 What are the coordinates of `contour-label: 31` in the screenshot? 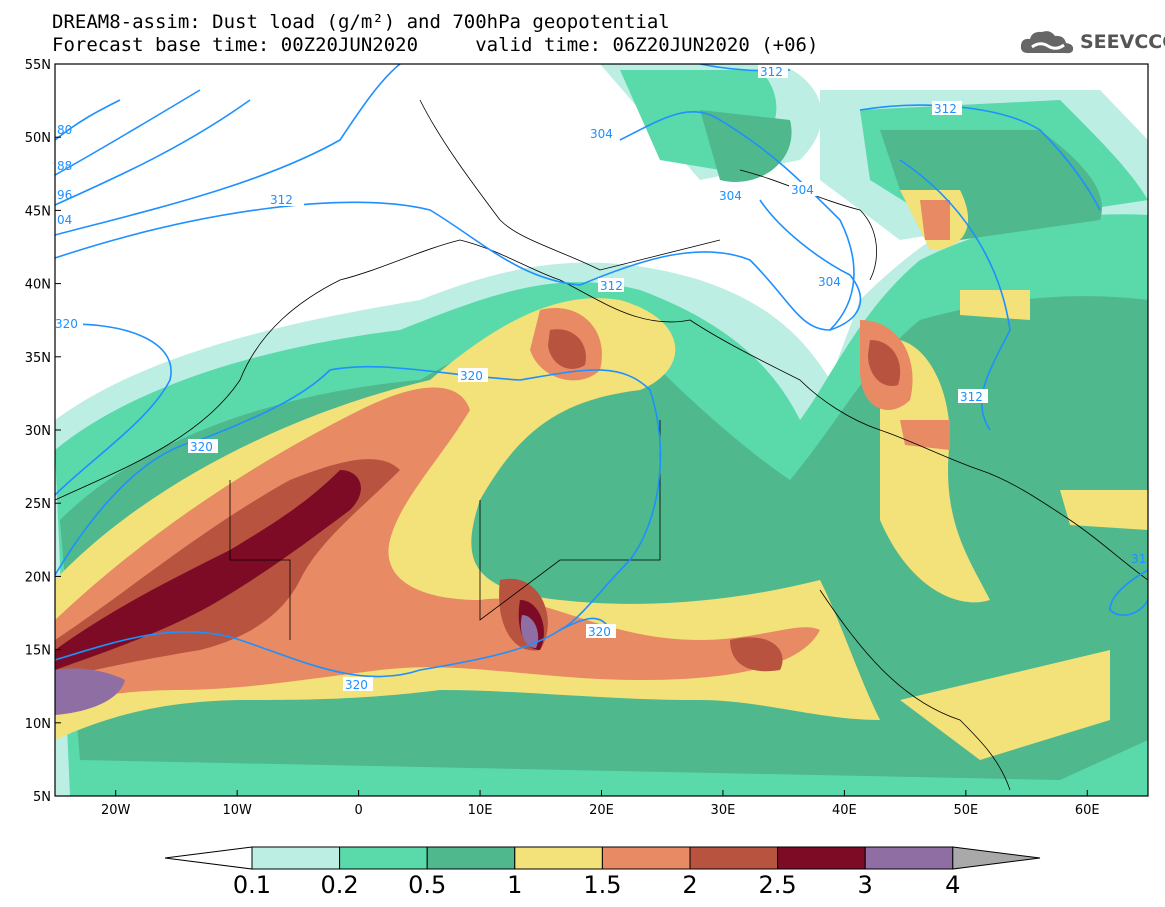 It's located at (1138, 559).